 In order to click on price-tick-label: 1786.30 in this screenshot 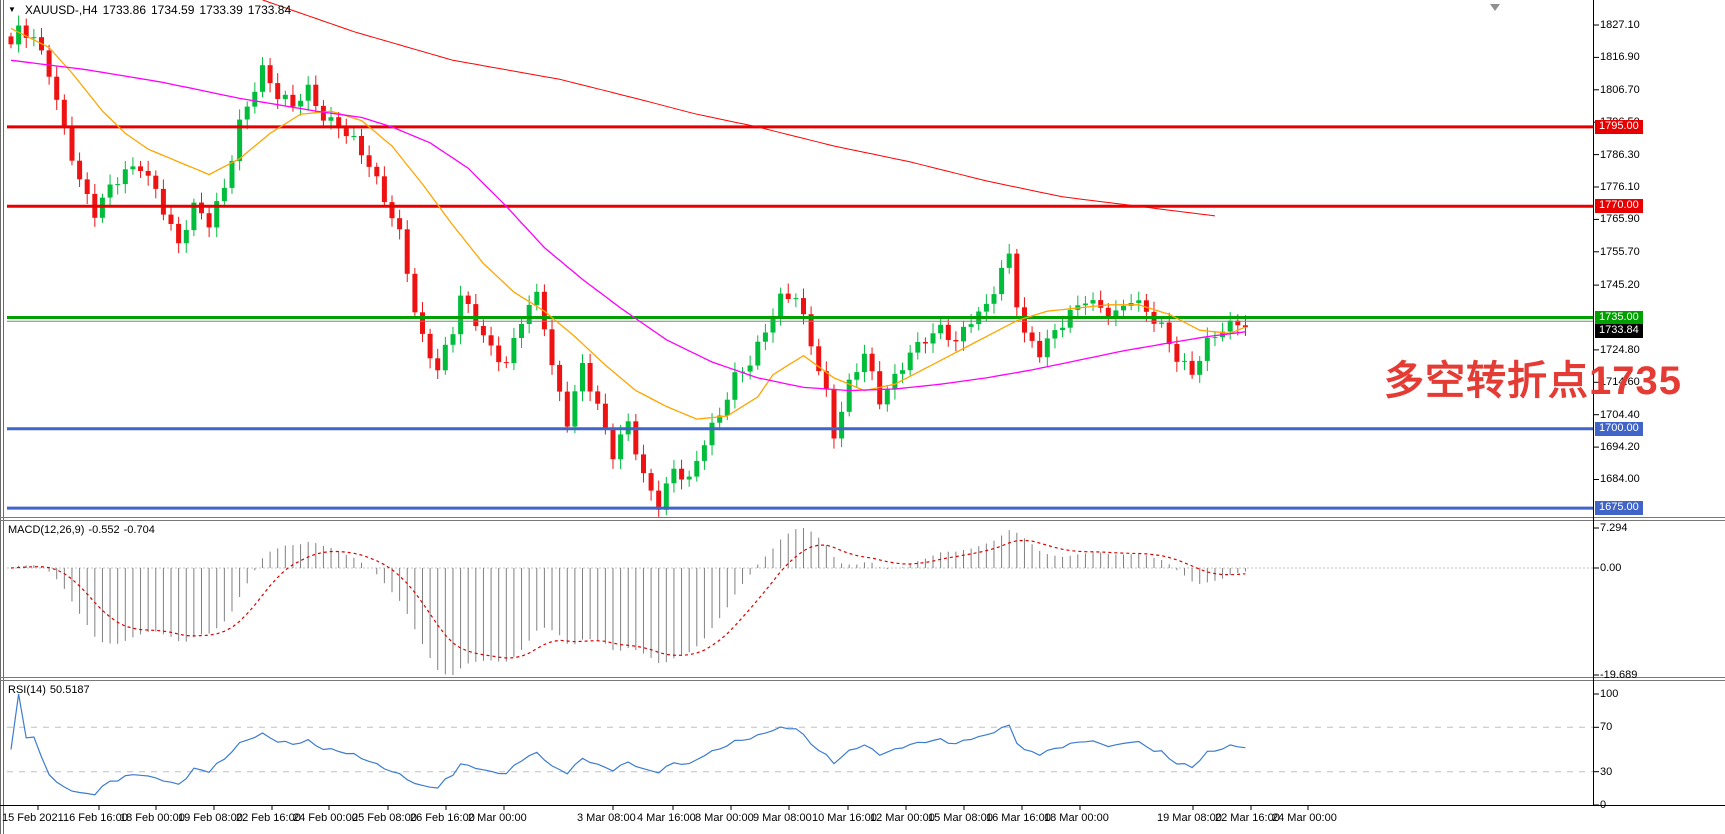, I will do `click(1620, 154)`.